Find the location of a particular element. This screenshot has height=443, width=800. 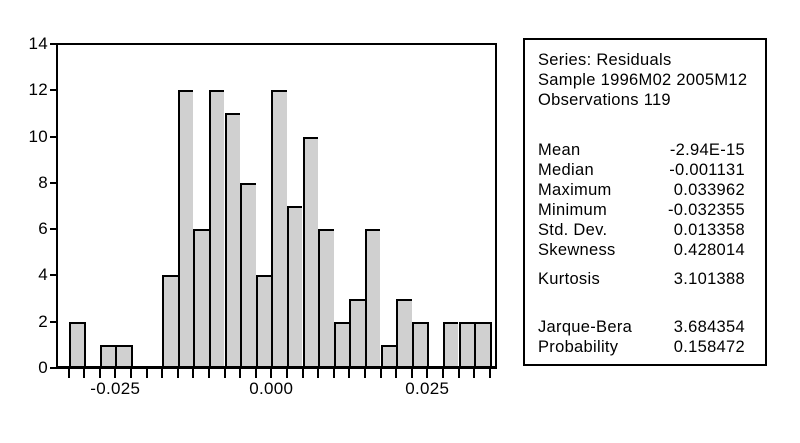

stats-test-rows: Jarque-Bera 3.684354 Probability 0.158472 is located at coordinates (641, 337).